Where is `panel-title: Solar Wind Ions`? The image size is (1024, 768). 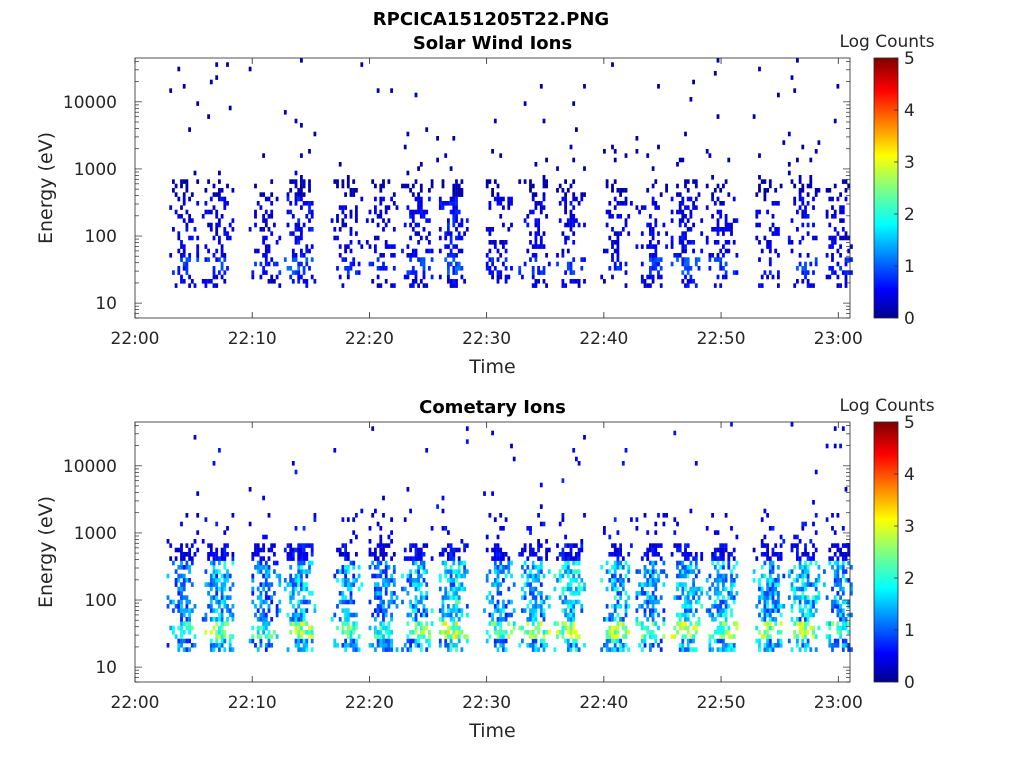 panel-title: Solar Wind Ions is located at coordinates (492, 43).